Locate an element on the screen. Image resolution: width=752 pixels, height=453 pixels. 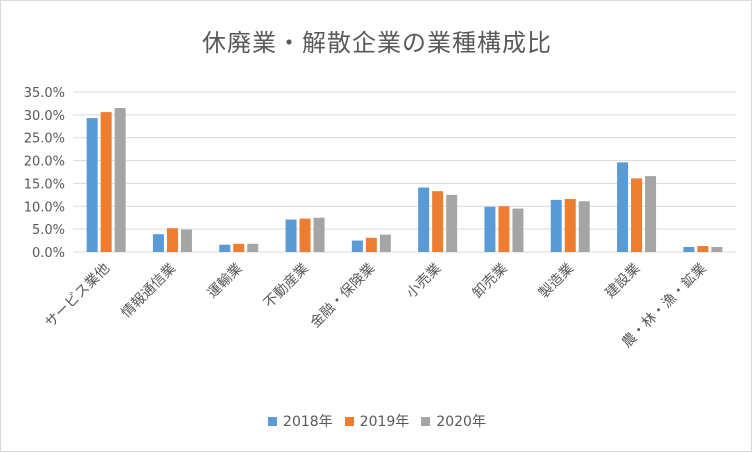
y-tick-label: 0.0% is located at coordinates (48, 253).